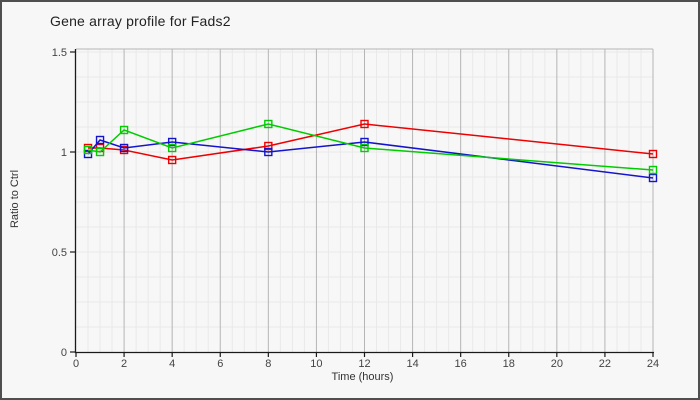 Image resolution: width=700 pixels, height=400 pixels. What do you see at coordinates (140, 21) in the screenshot?
I see `chart-title: Gene array profile for Fads2` at bounding box center [140, 21].